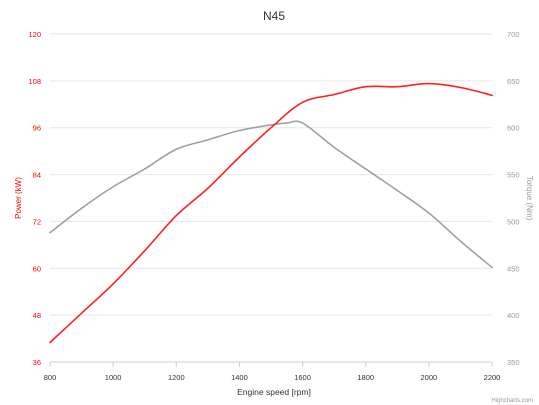 Image resolution: width=539 pixels, height=405 pixels. I want to click on x-axis-label: Engine speed [rpm], so click(274, 392).